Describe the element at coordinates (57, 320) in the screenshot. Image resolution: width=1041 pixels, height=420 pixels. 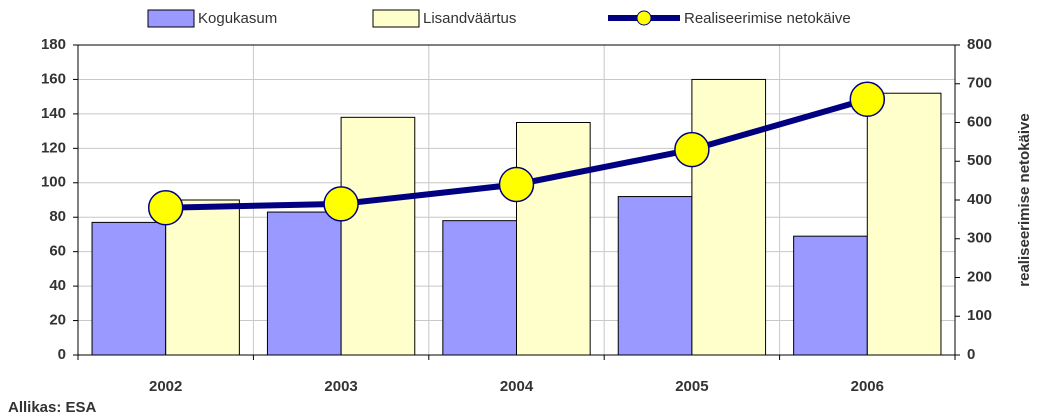
I see `y-tick-label: 20` at that location.